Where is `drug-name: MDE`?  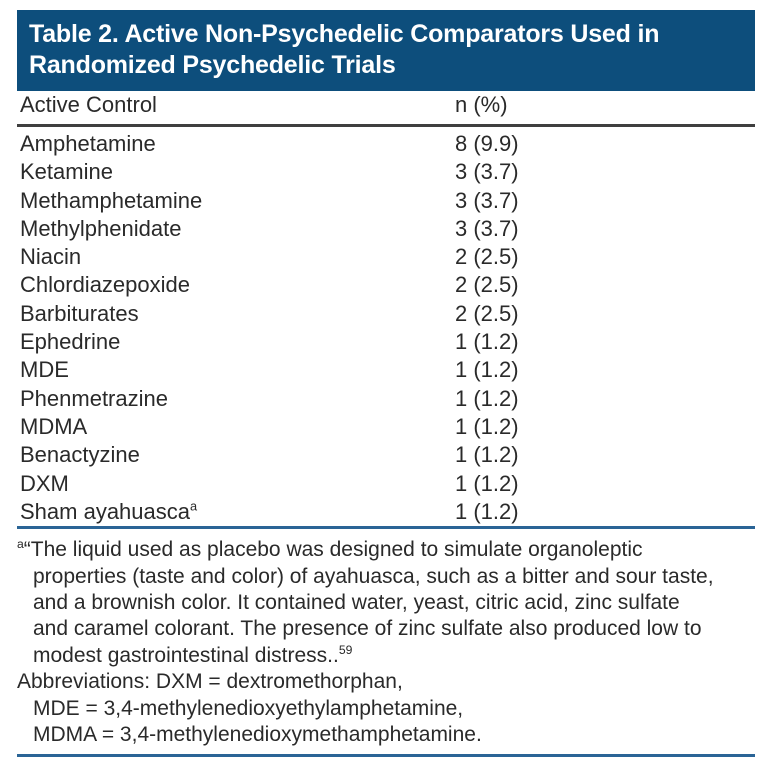 drug-name: MDE is located at coordinates (44, 370).